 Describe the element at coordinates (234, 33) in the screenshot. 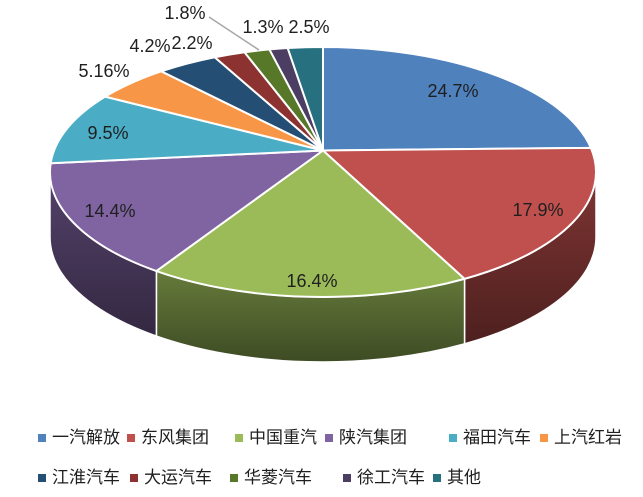

I see `label-leader-line` at that location.